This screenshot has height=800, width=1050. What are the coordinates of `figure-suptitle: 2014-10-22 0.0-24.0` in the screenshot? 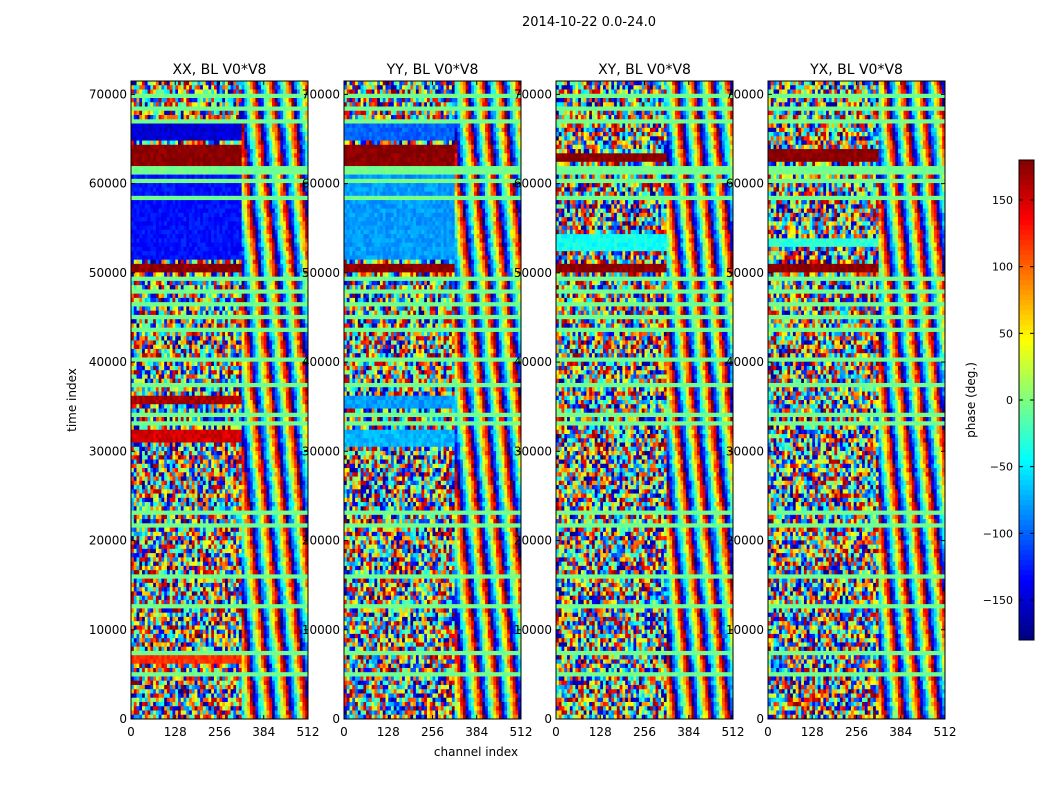 It's located at (589, 22).